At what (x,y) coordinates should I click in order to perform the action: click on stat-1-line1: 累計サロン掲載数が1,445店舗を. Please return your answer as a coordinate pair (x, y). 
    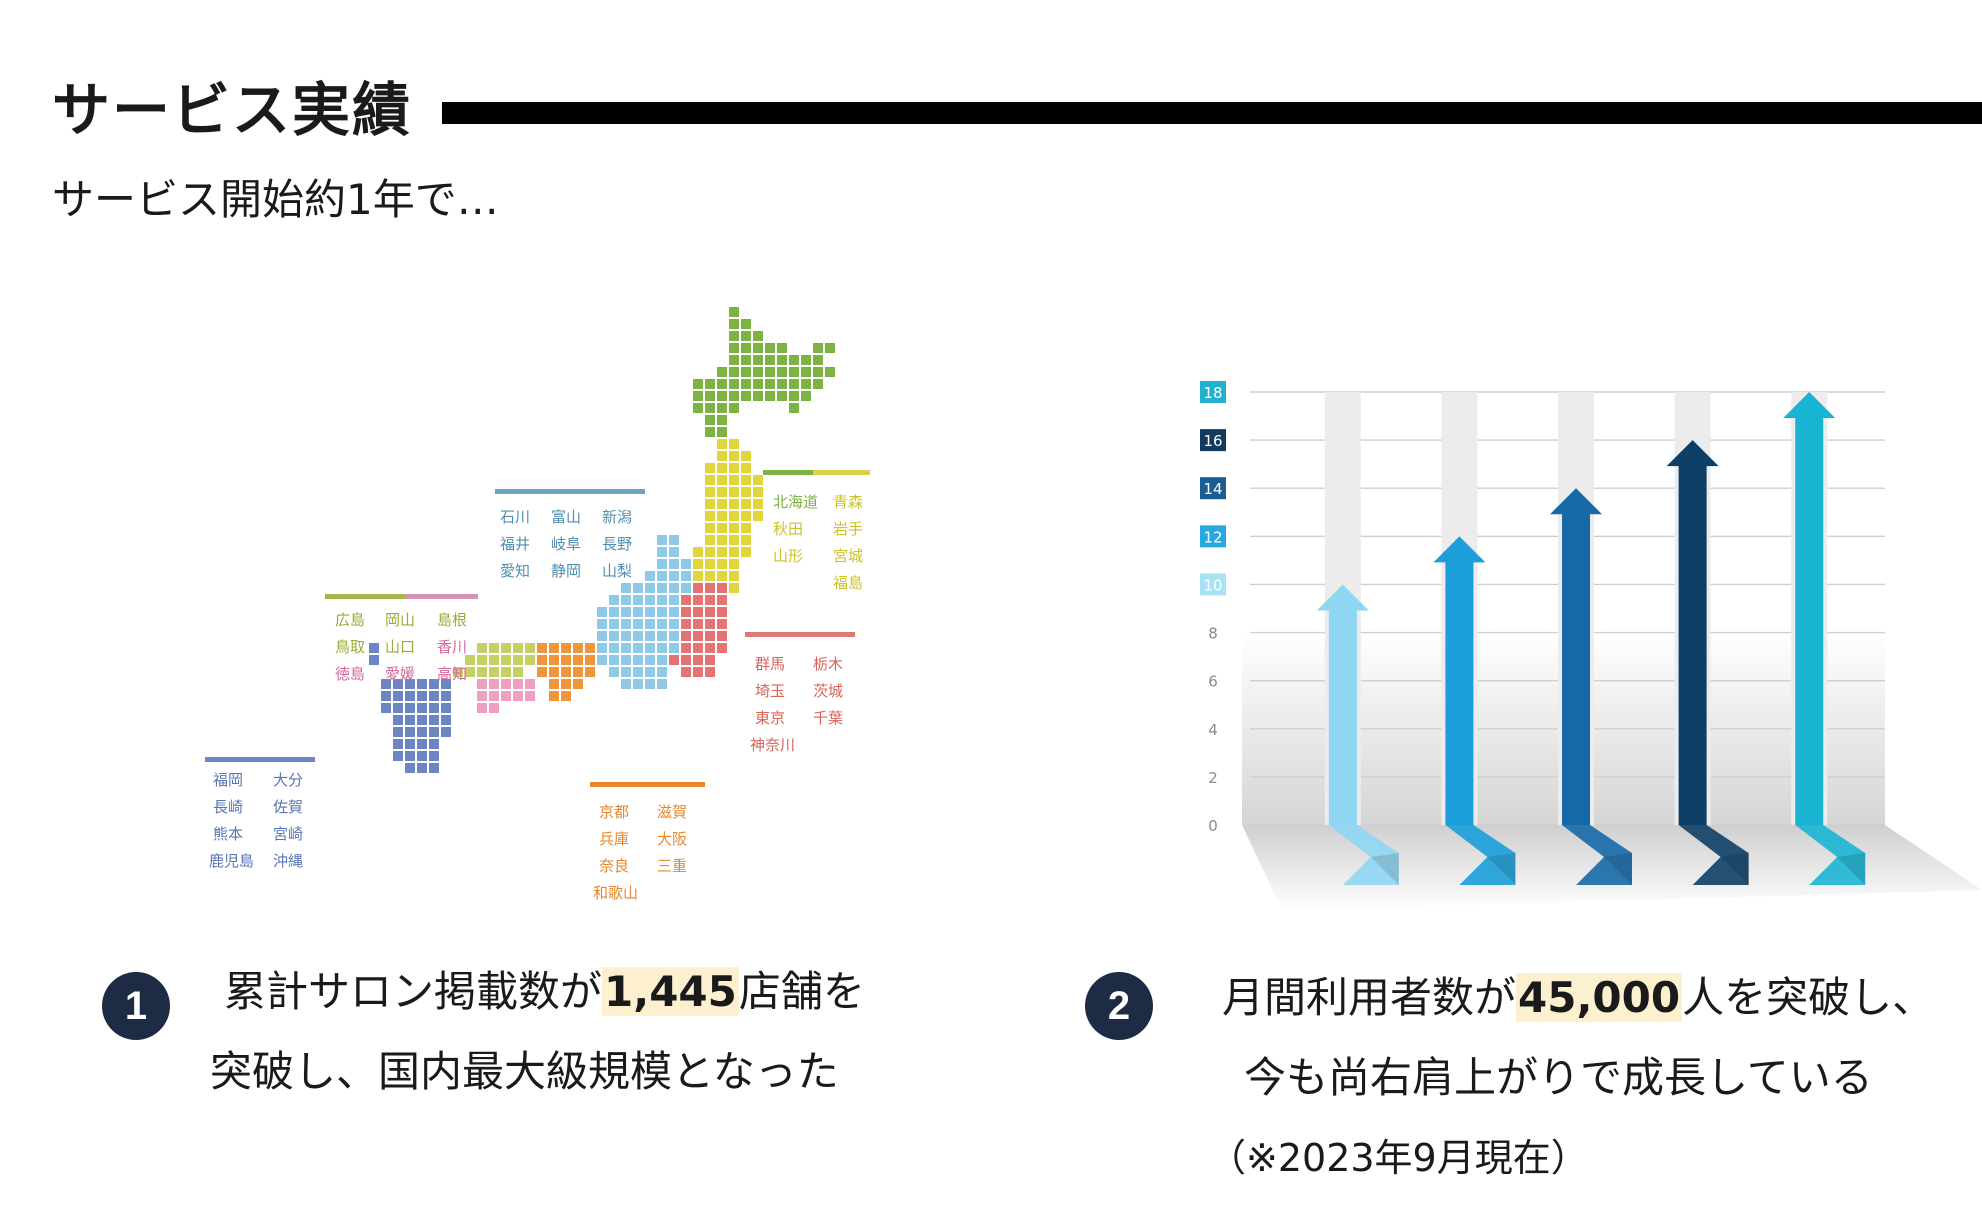
    Looking at the image, I should click on (537, 992).